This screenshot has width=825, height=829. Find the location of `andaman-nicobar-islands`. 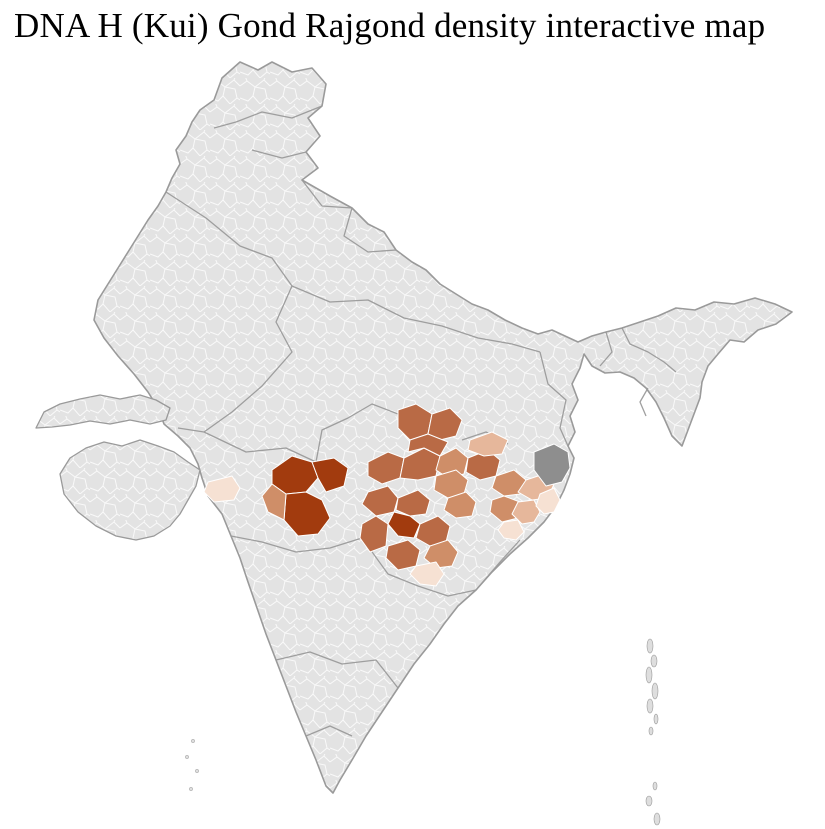

andaman-nicobar-islands is located at coordinates (653, 732).